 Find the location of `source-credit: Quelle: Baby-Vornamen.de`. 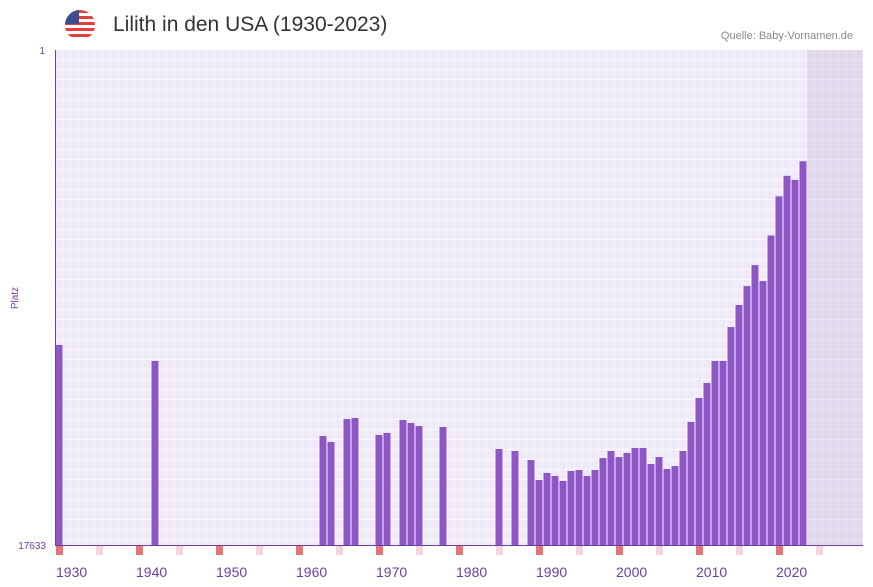

source-credit: Quelle: Baby-Vornamen.de is located at coordinates (786, 36).